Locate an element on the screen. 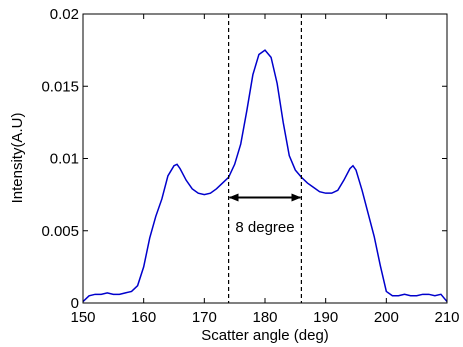 This screenshot has height=347, width=463. y-tick-label: 0 is located at coordinates (75, 303).